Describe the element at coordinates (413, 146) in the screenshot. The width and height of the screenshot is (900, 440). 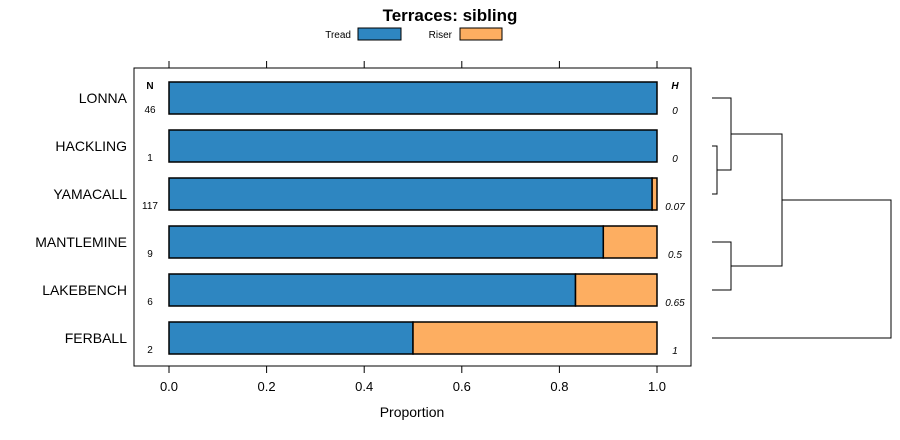
I see `bar-tread-hackling` at that location.